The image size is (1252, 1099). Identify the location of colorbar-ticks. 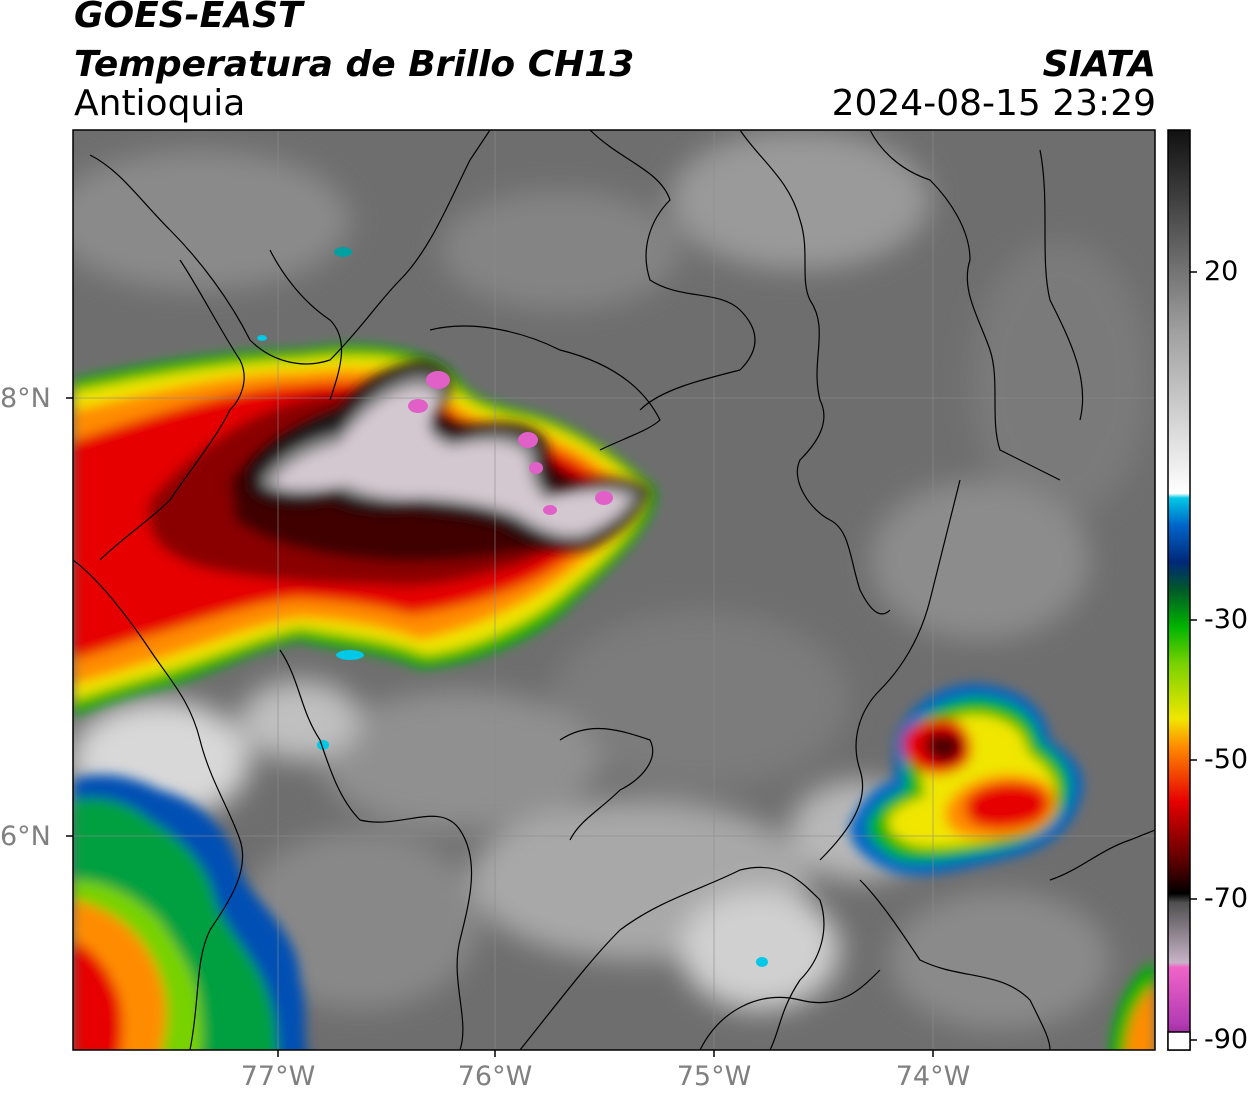
(1193, 656).